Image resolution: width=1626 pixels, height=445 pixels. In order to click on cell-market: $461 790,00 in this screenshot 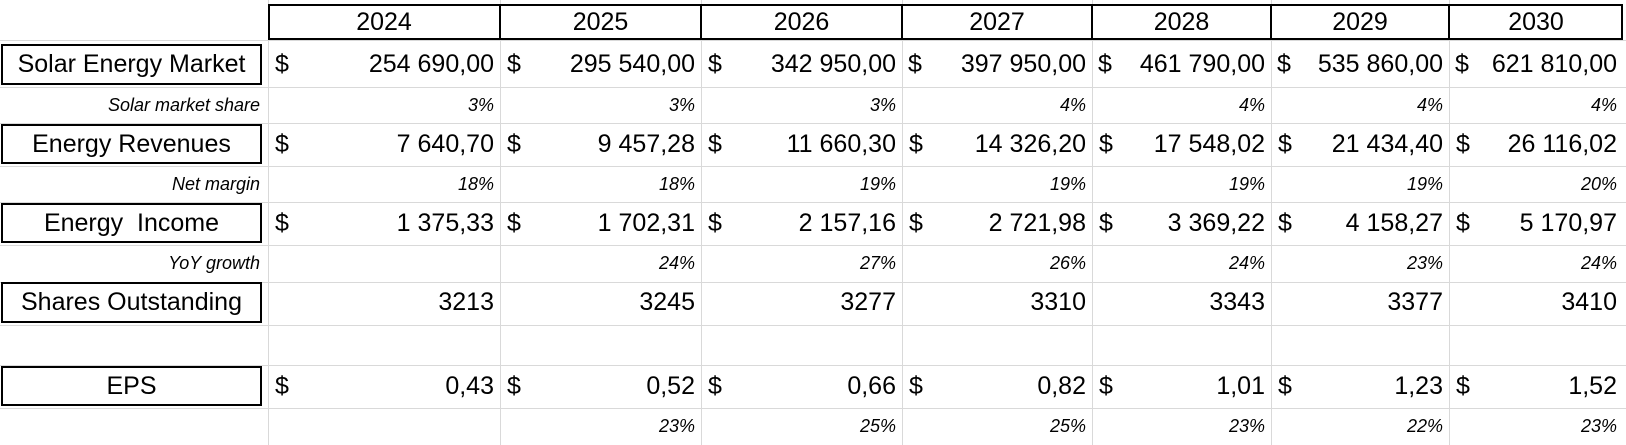, I will do `click(1179, 64)`.